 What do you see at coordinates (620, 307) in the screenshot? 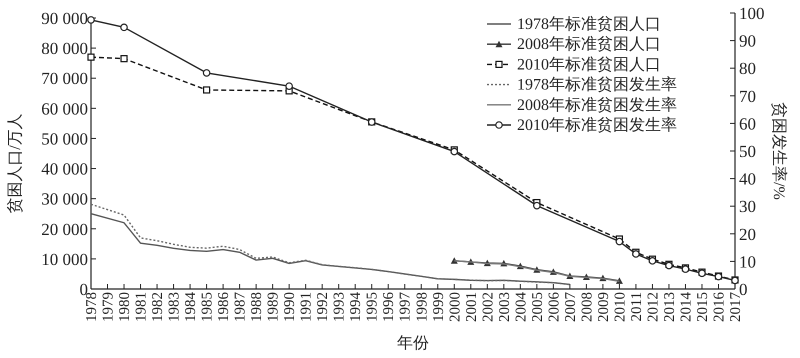
I see `x-tick-label: 2010` at bounding box center [620, 307].